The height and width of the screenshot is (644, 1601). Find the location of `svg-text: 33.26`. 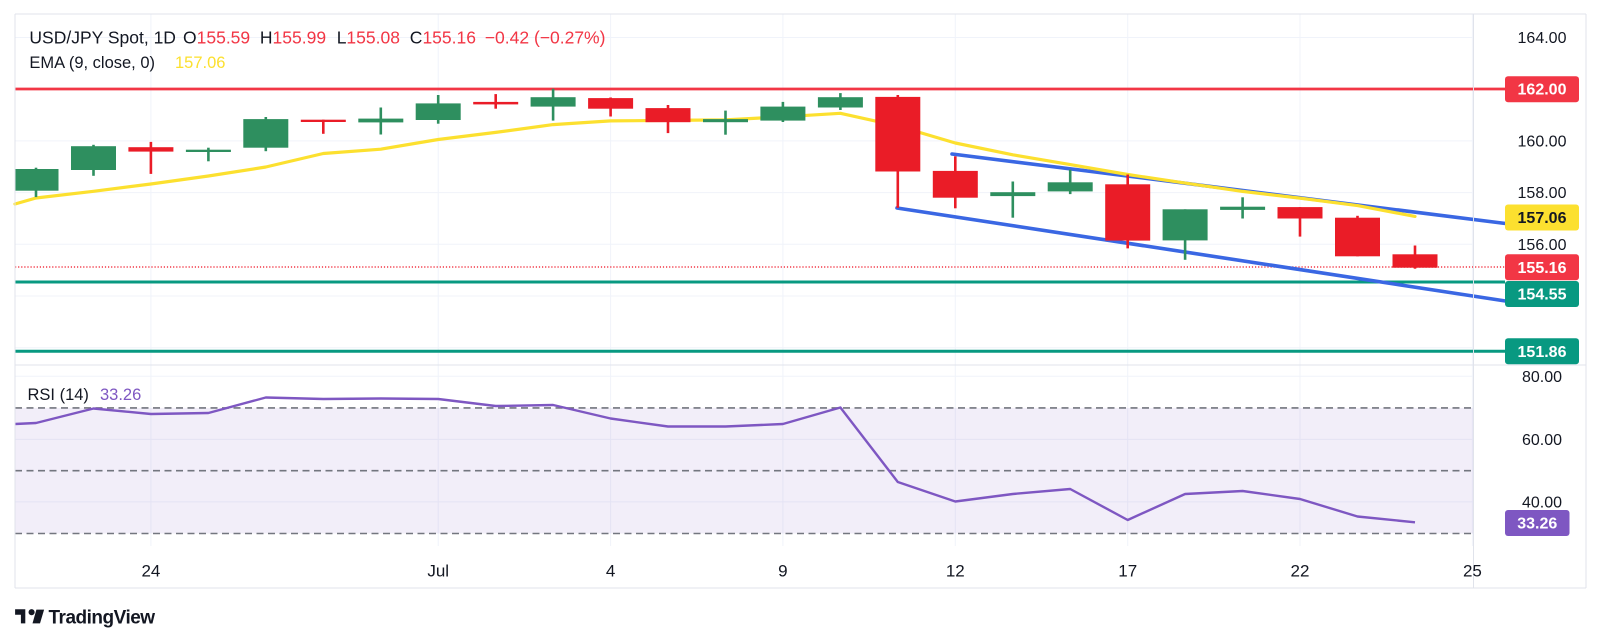

svg-text: 33.26 is located at coordinates (1537, 524).